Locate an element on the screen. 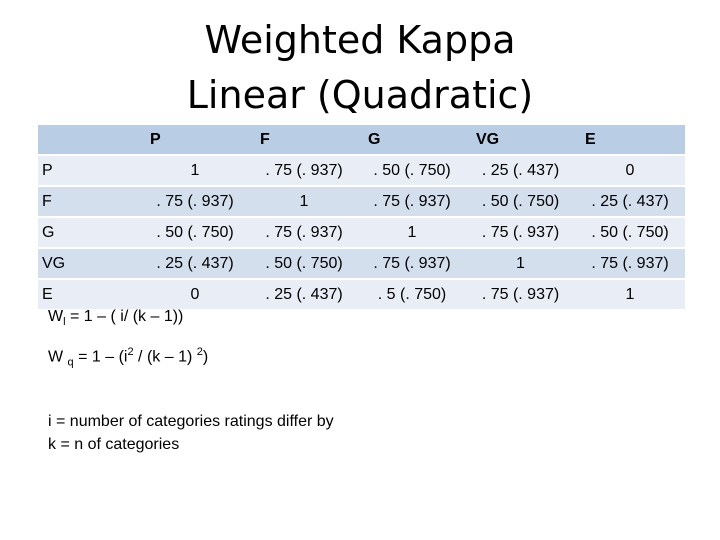 The image size is (720, 540). formula-text: / (k – 1) is located at coordinates (165, 357).